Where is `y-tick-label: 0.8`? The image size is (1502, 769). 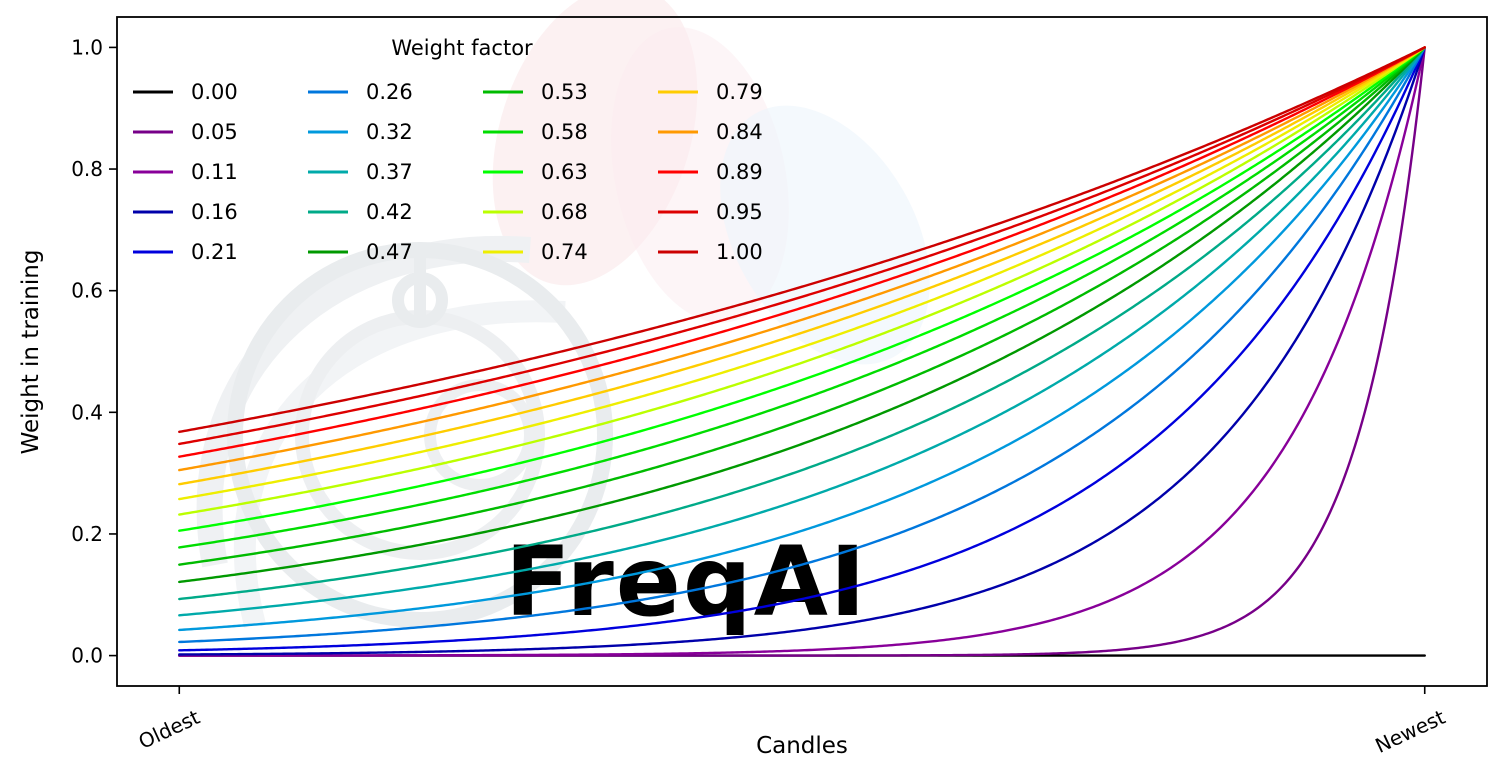
y-tick-label: 0.8 is located at coordinates (87, 169).